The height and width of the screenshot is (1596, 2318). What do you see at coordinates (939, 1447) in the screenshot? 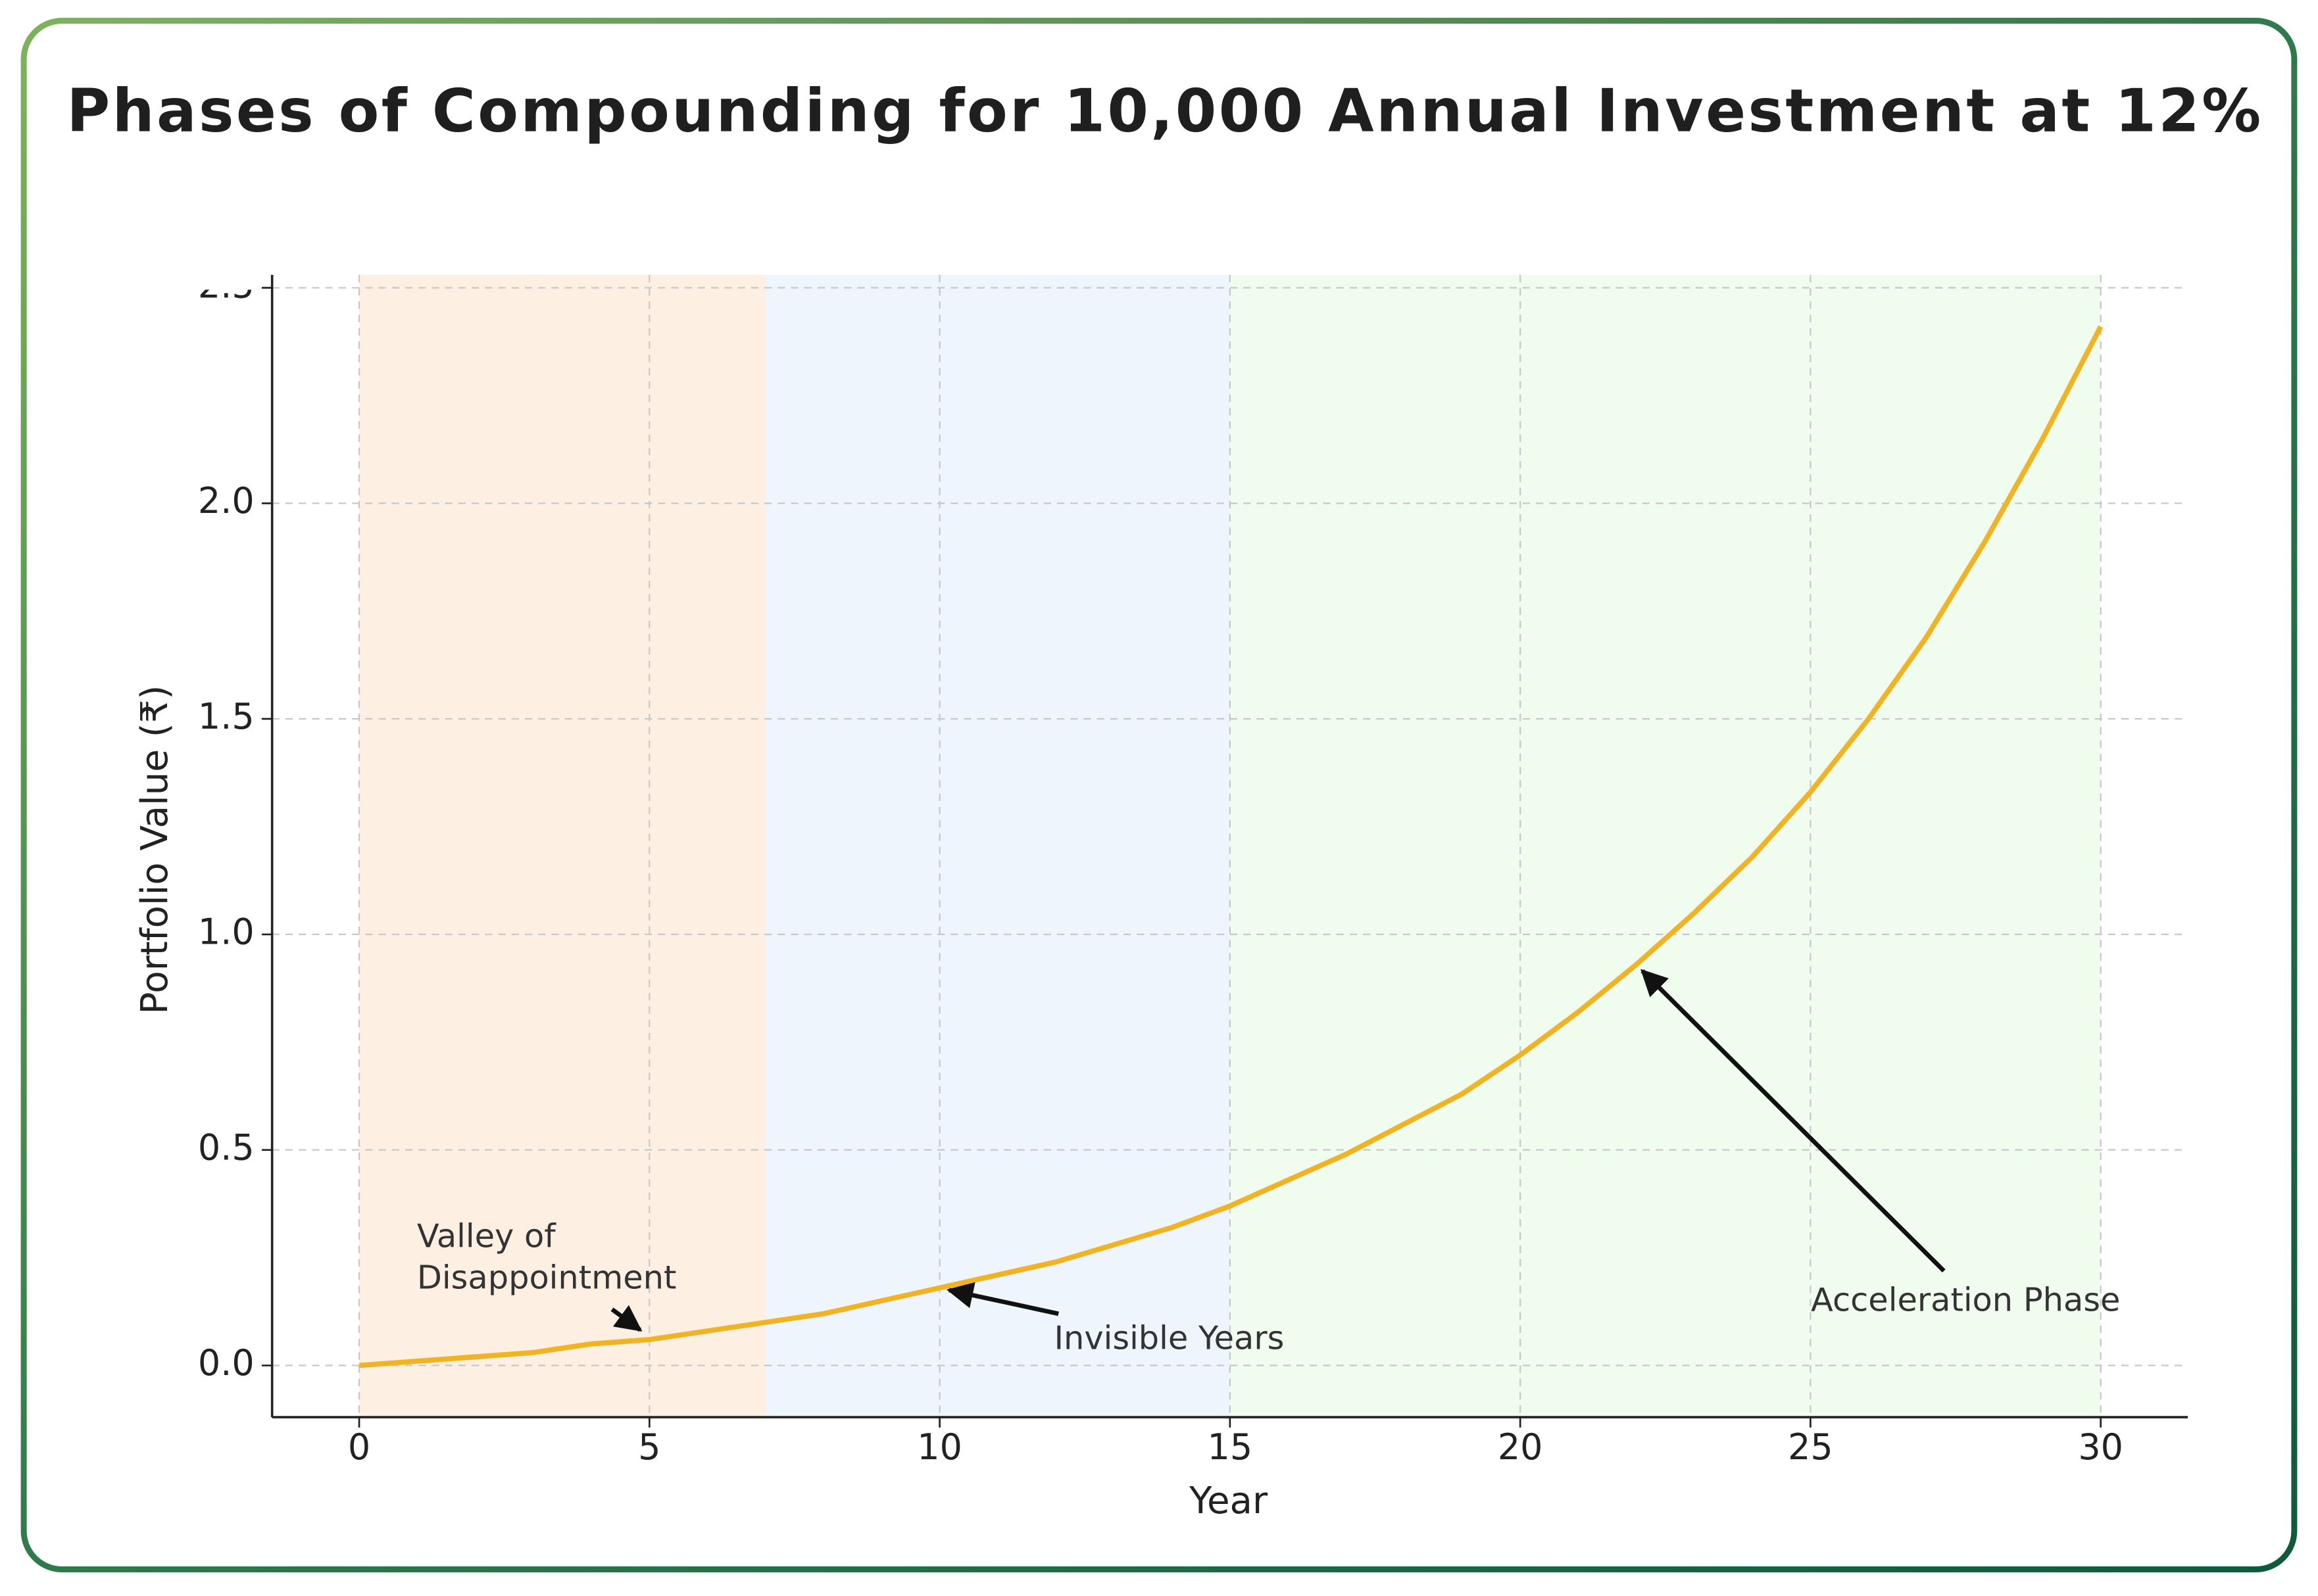
I see `x-tick-label: 10` at bounding box center [939, 1447].